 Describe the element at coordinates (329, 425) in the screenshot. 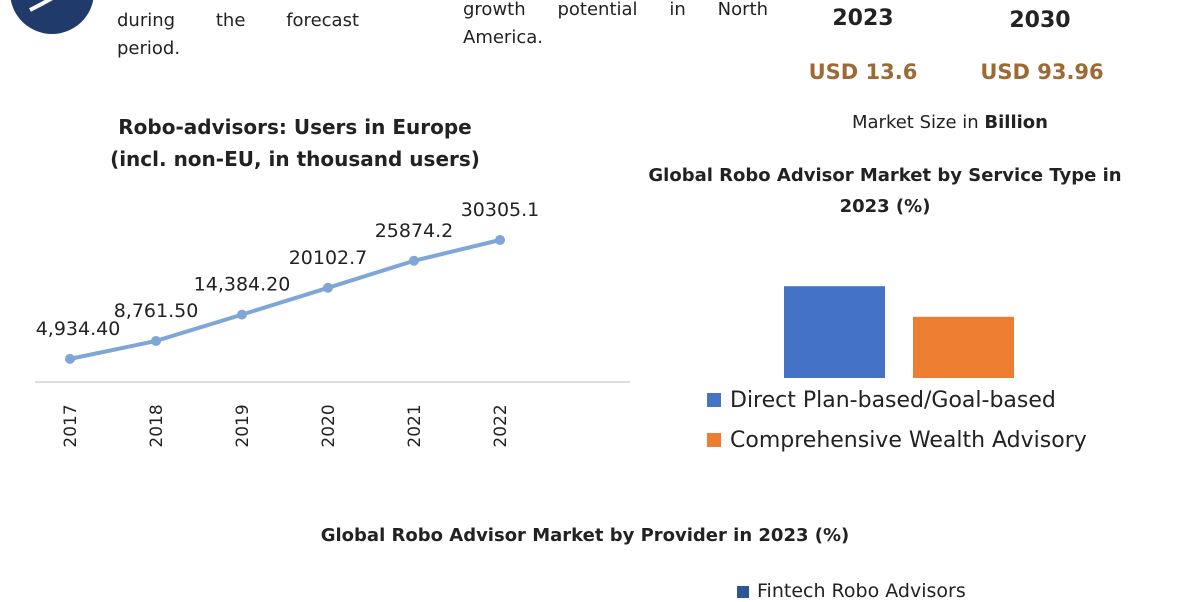

I see `x-tick-label: 2020` at that location.